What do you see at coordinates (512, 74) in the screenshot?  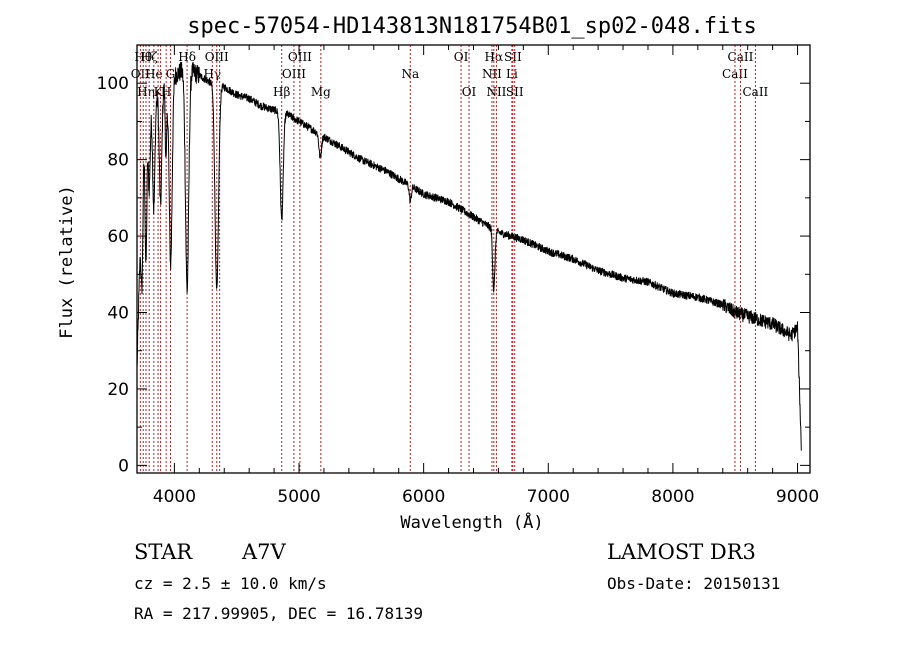 I see `line-marker-label: Li` at bounding box center [512, 74].